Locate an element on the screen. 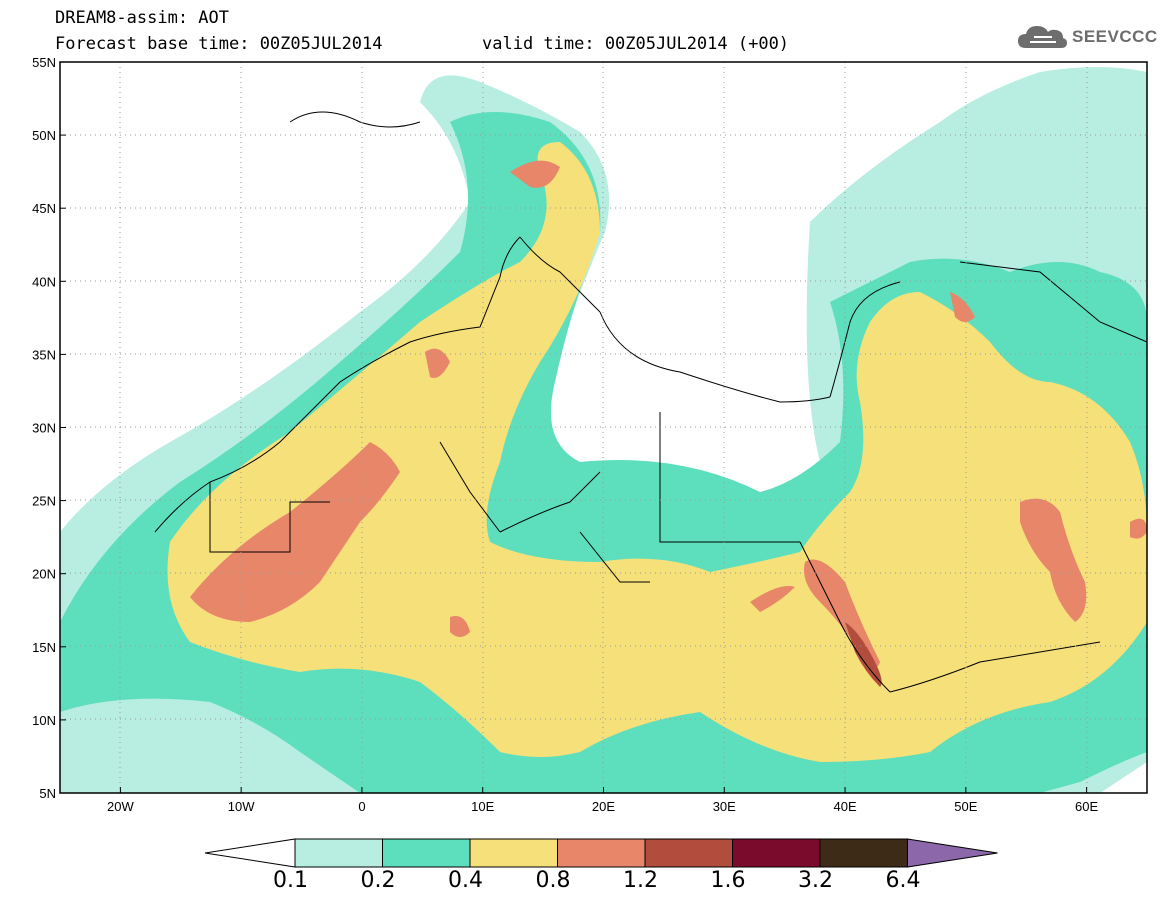 The height and width of the screenshot is (905, 1165). lon-tick-label: 0 is located at coordinates (361, 806).